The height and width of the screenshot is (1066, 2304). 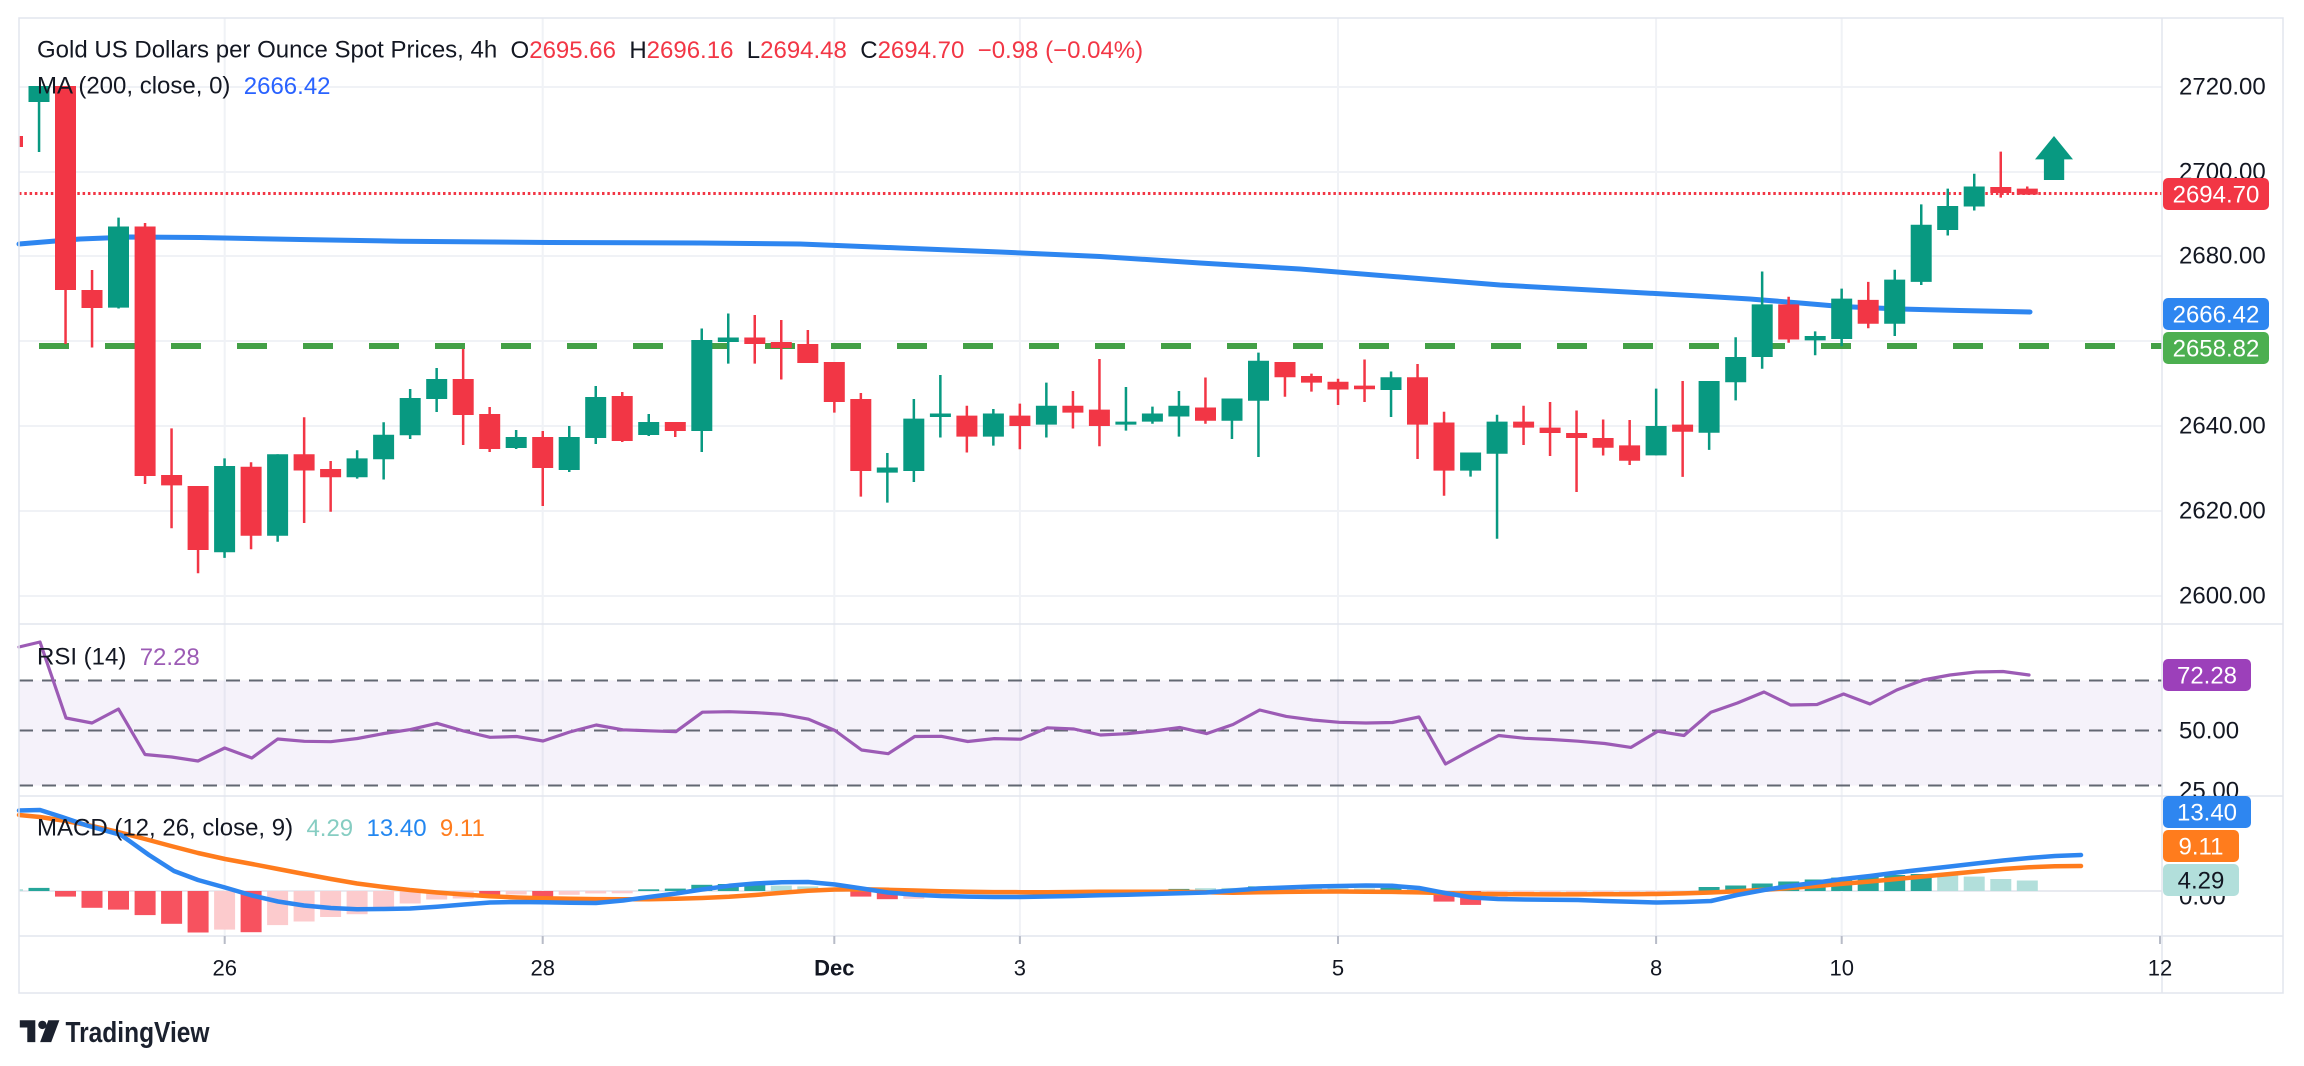 I want to click on svg-text: Dec, so click(x=834, y=968).